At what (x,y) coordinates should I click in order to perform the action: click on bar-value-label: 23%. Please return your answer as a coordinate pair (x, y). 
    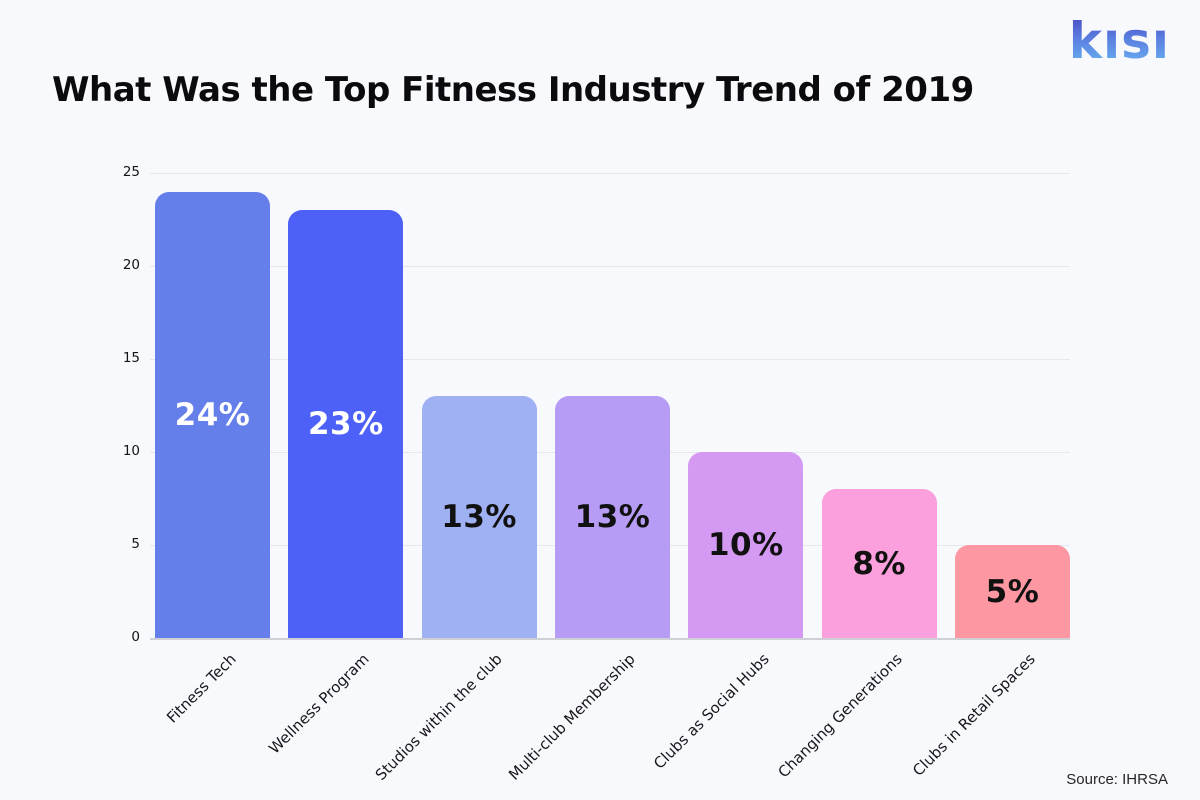
    Looking at the image, I should click on (345, 424).